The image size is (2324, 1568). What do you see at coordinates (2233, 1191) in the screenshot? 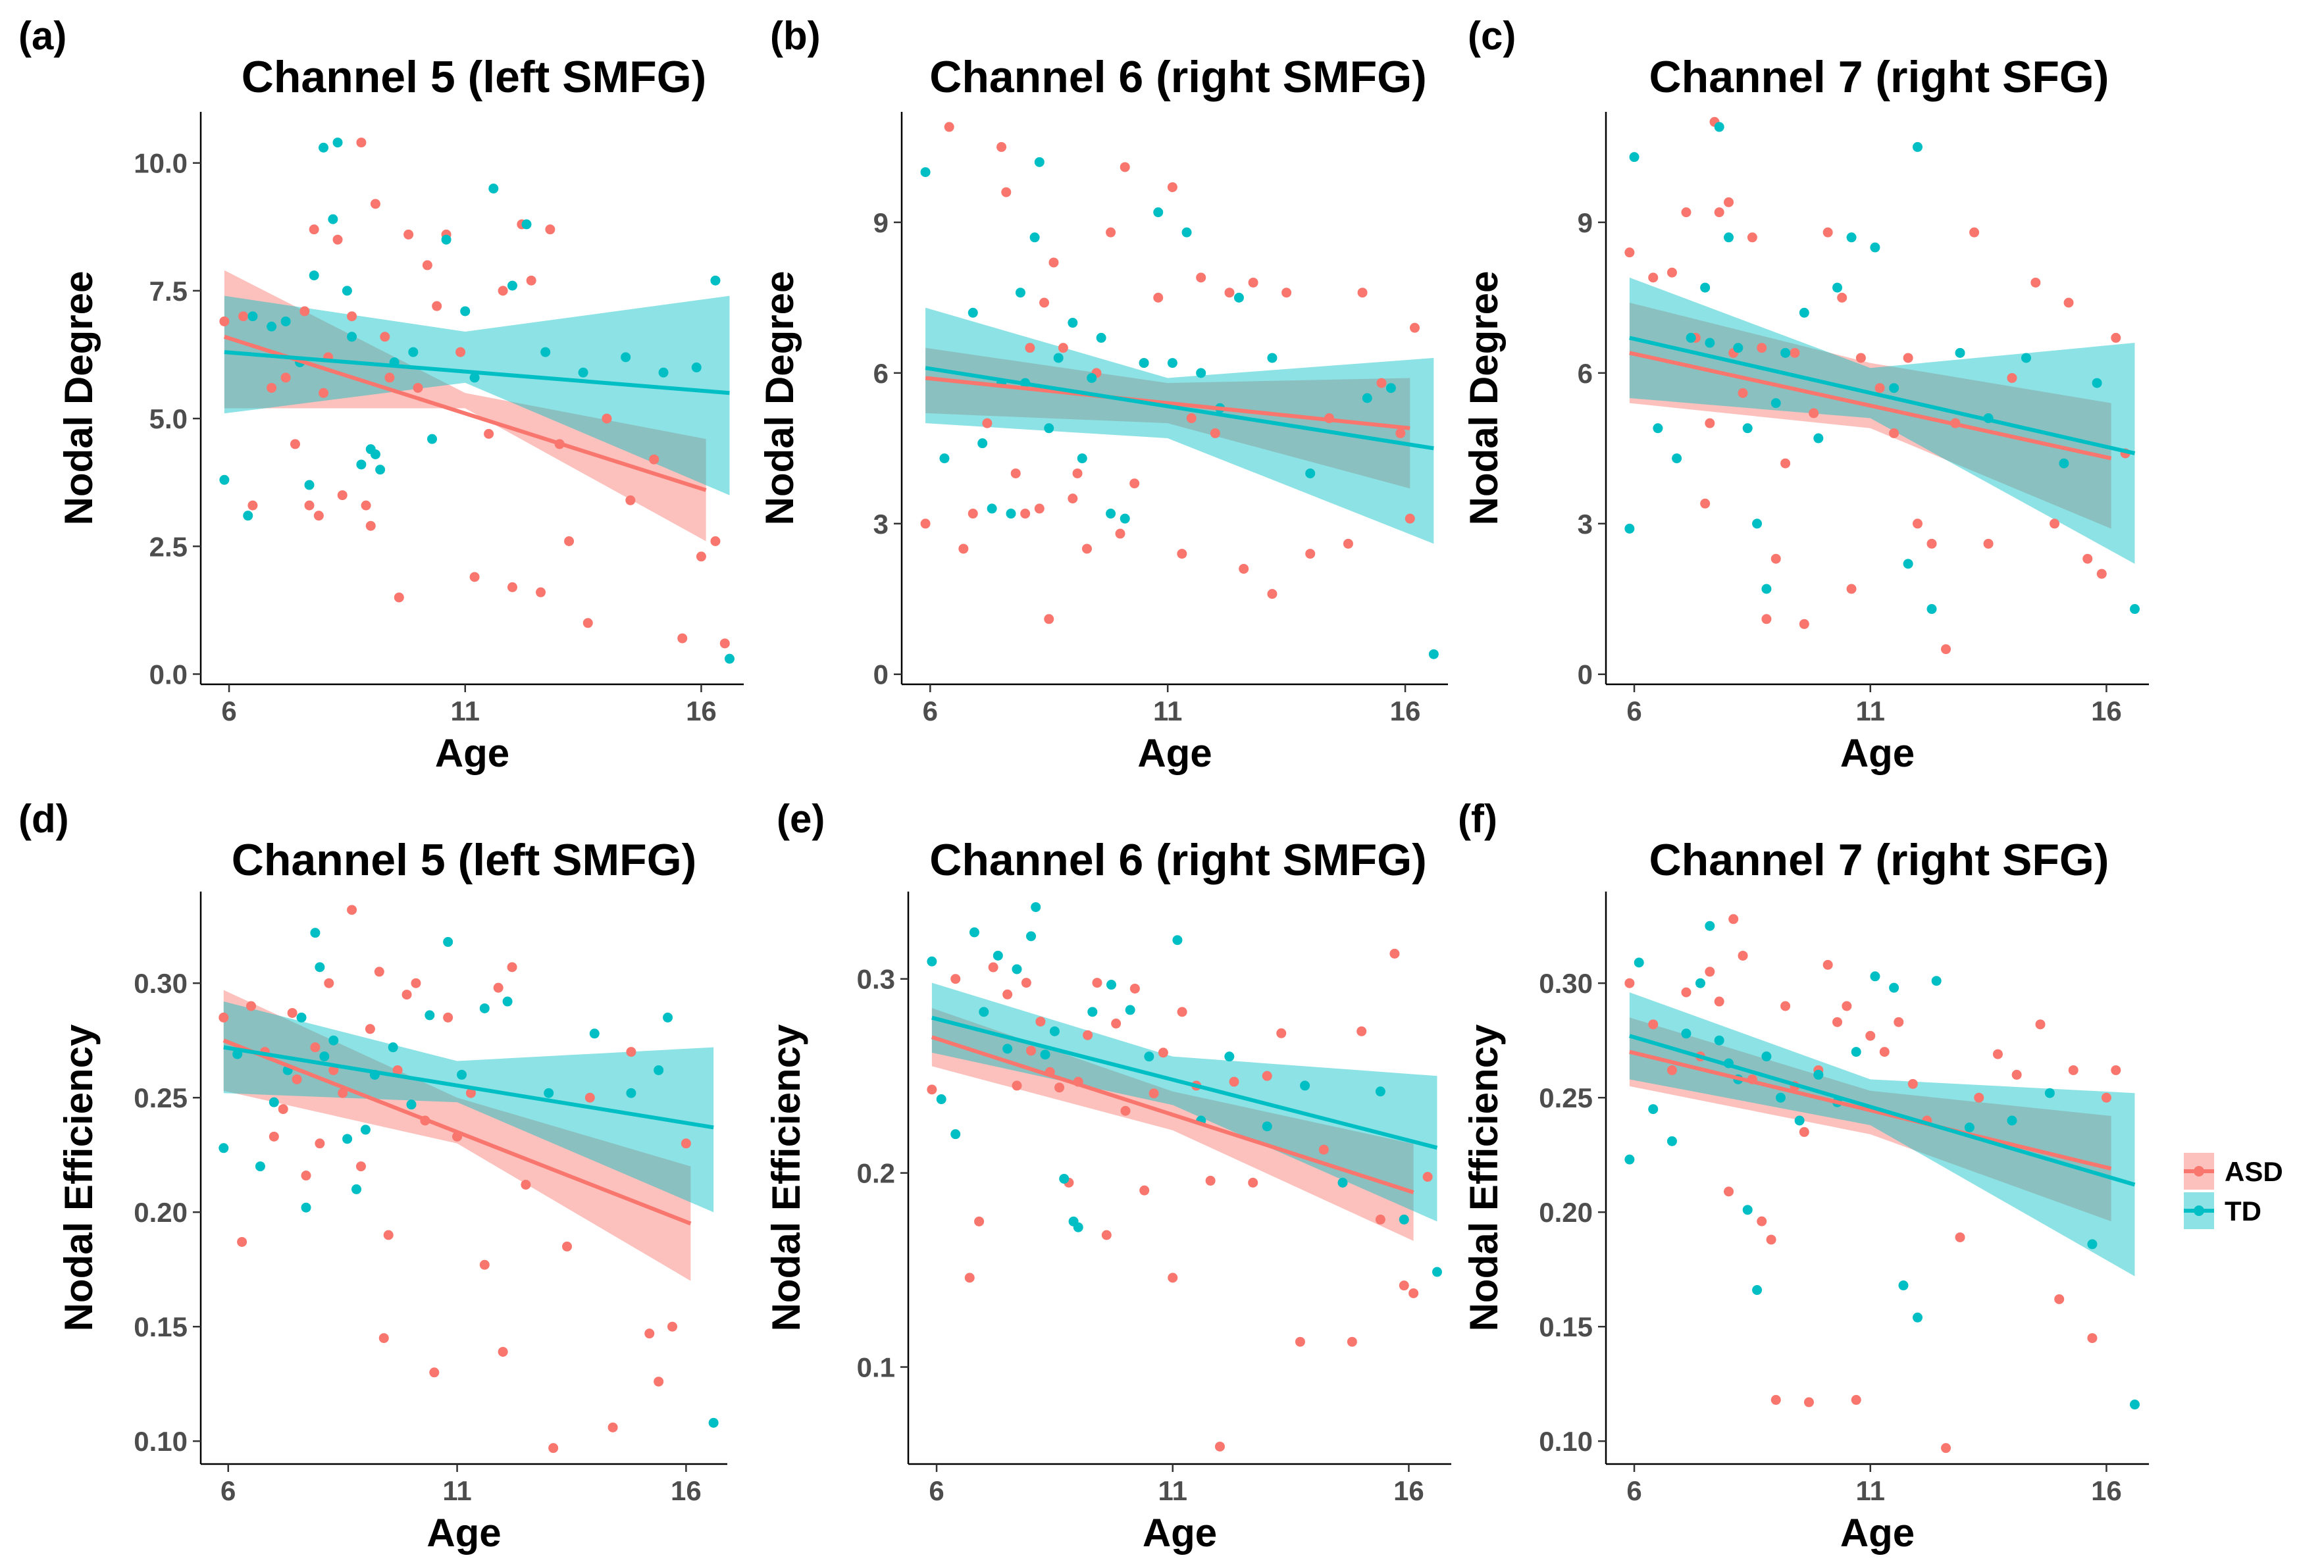
I see `legend: ASD TD` at bounding box center [2233, 1191].